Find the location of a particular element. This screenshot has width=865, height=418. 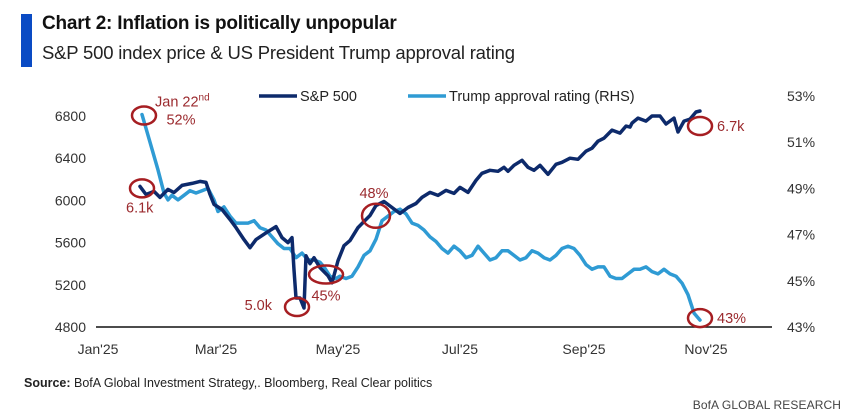

x-tick-label: Sep'25 is located at coordinates (583, 349).